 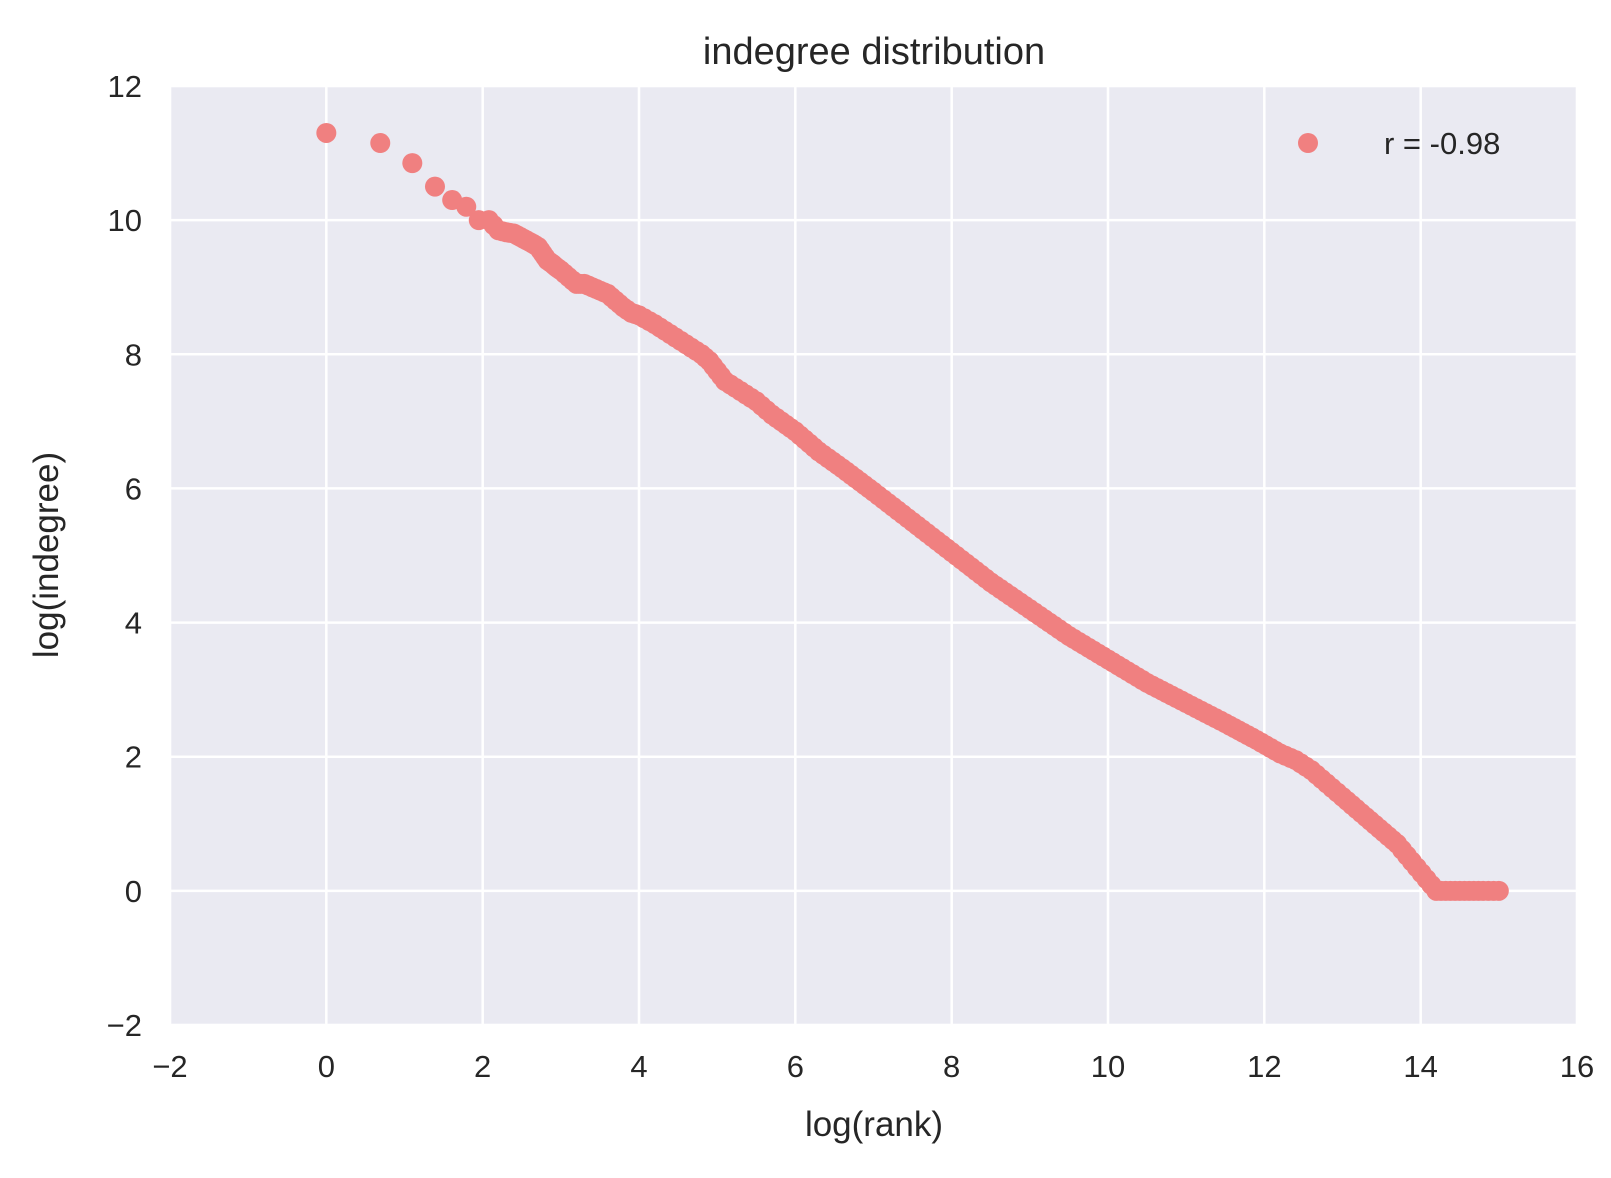 I want to click on x-tick-label: 10, so click(x=1108, y=1066).